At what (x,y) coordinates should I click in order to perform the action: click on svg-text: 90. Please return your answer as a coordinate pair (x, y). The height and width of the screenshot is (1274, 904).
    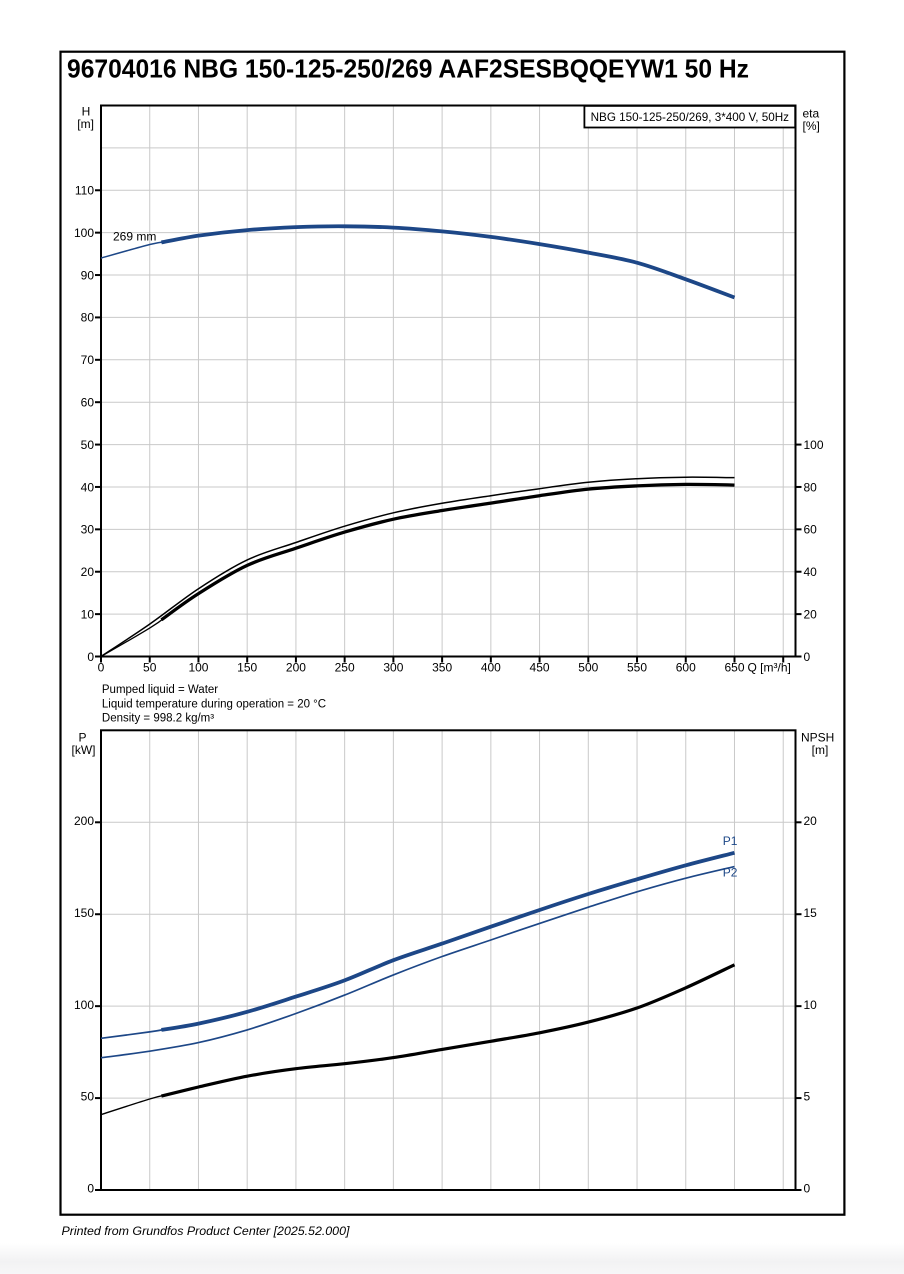
    Looking at the image, I should click on (88, 275).